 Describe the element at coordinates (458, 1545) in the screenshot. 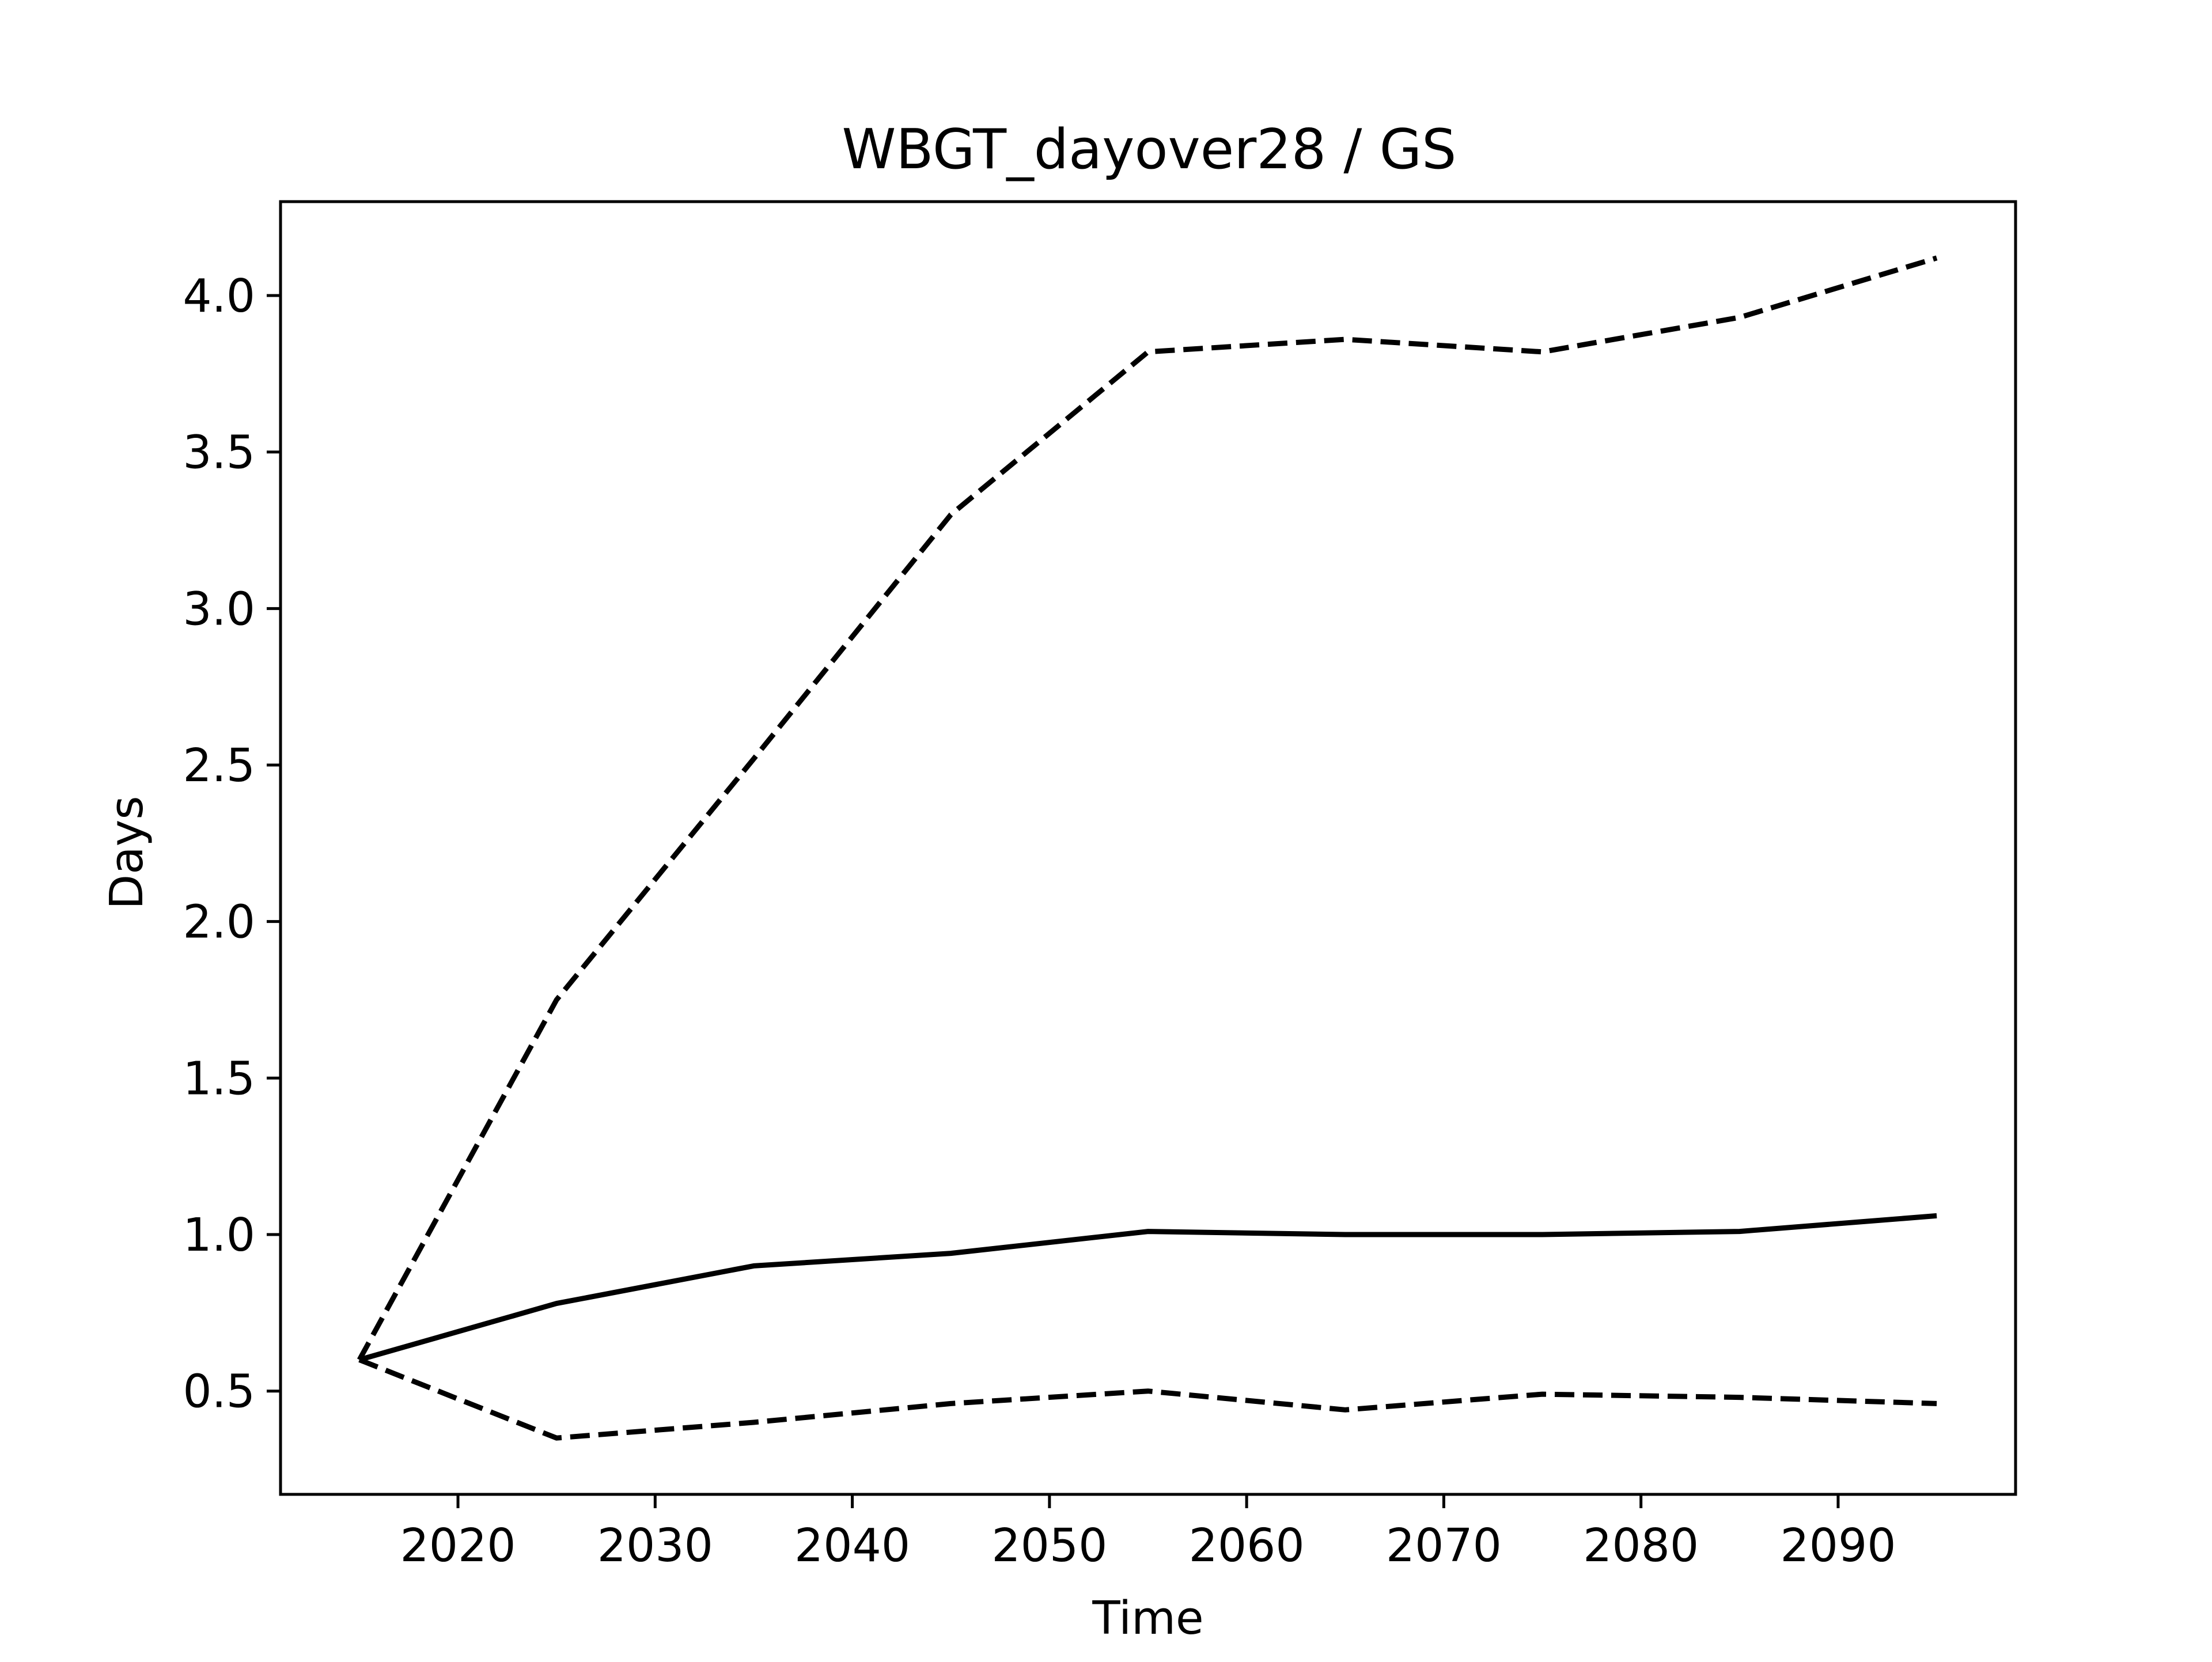

I see `x-tick-label: 2020` at that location.